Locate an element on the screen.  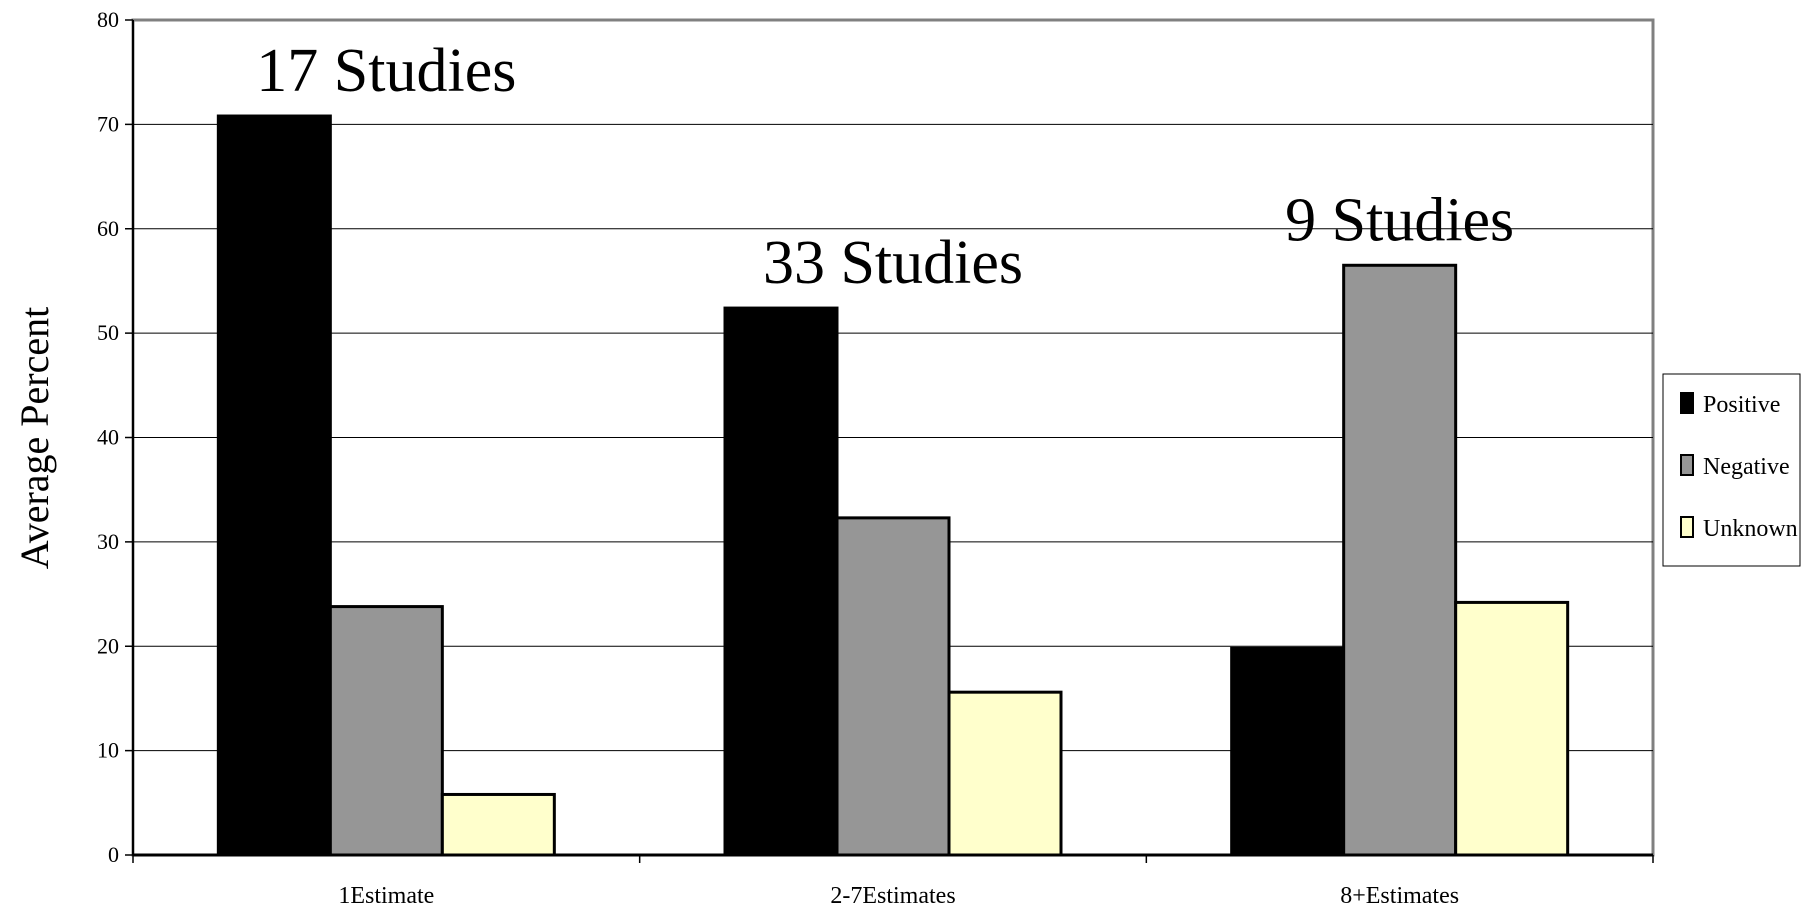
y-tick-label: 50 is located at coordinates (108, 332).